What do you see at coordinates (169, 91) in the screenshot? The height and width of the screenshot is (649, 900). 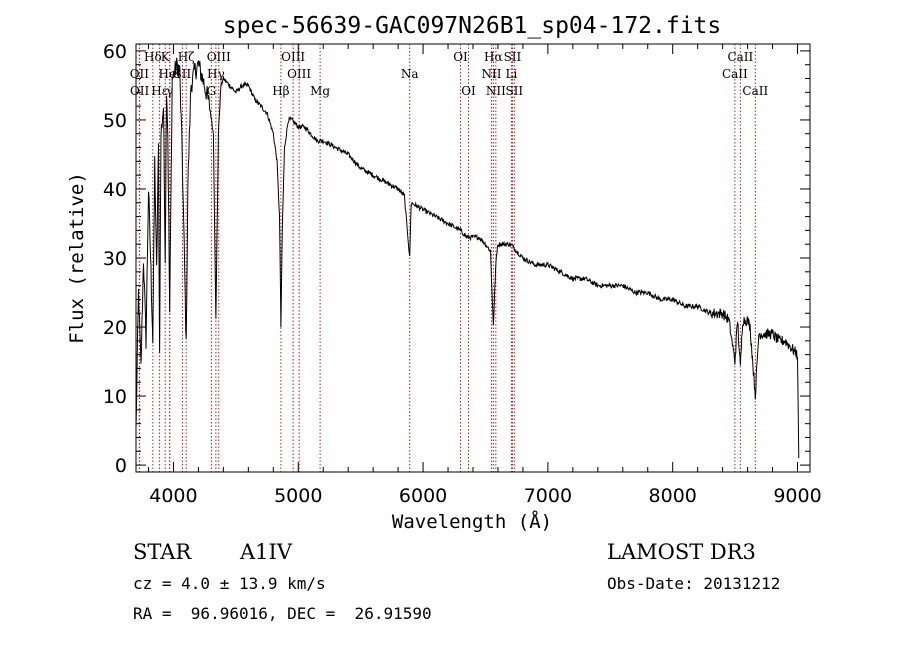 I see `emission-line-label: γ` at bounding box center [169, 91].